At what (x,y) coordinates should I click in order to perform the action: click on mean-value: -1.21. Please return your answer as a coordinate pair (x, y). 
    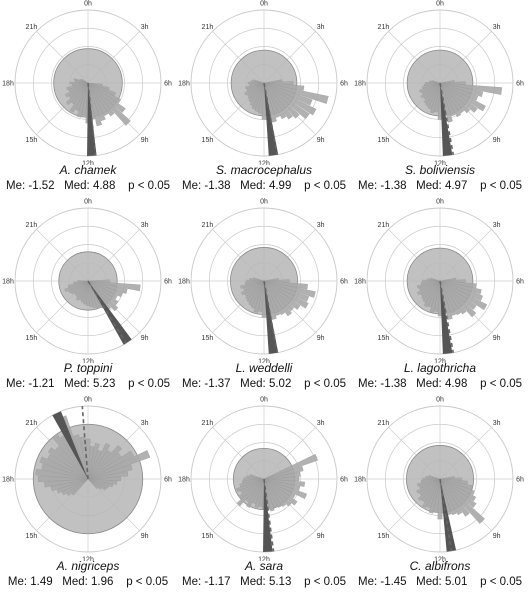
    Looking at the image, I should click on (41, 384).